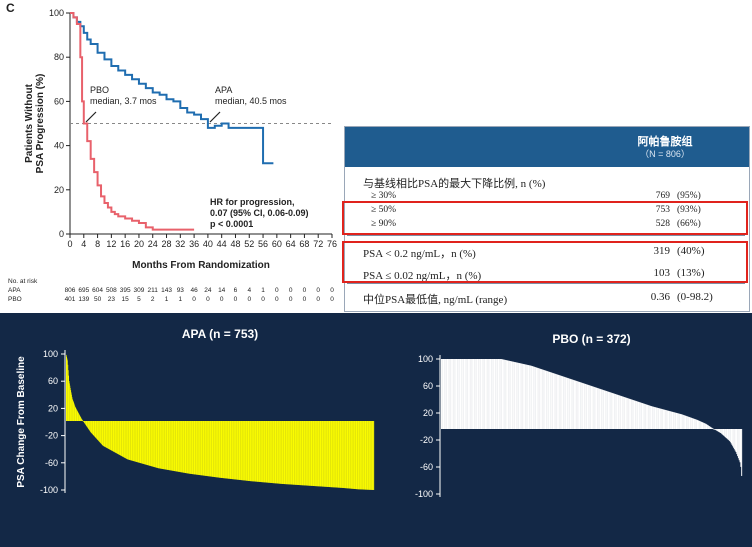 The width and height of the screenshot is (752, 547). I want to click on row-label: ≥ 90%, so click(384, 224).